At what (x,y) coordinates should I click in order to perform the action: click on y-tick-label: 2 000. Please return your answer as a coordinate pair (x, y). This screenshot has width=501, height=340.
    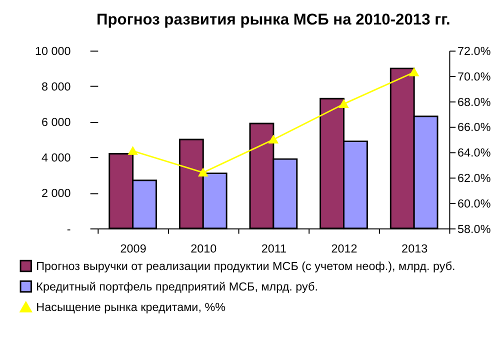
    Looking at the image, I should click on (57, 193).